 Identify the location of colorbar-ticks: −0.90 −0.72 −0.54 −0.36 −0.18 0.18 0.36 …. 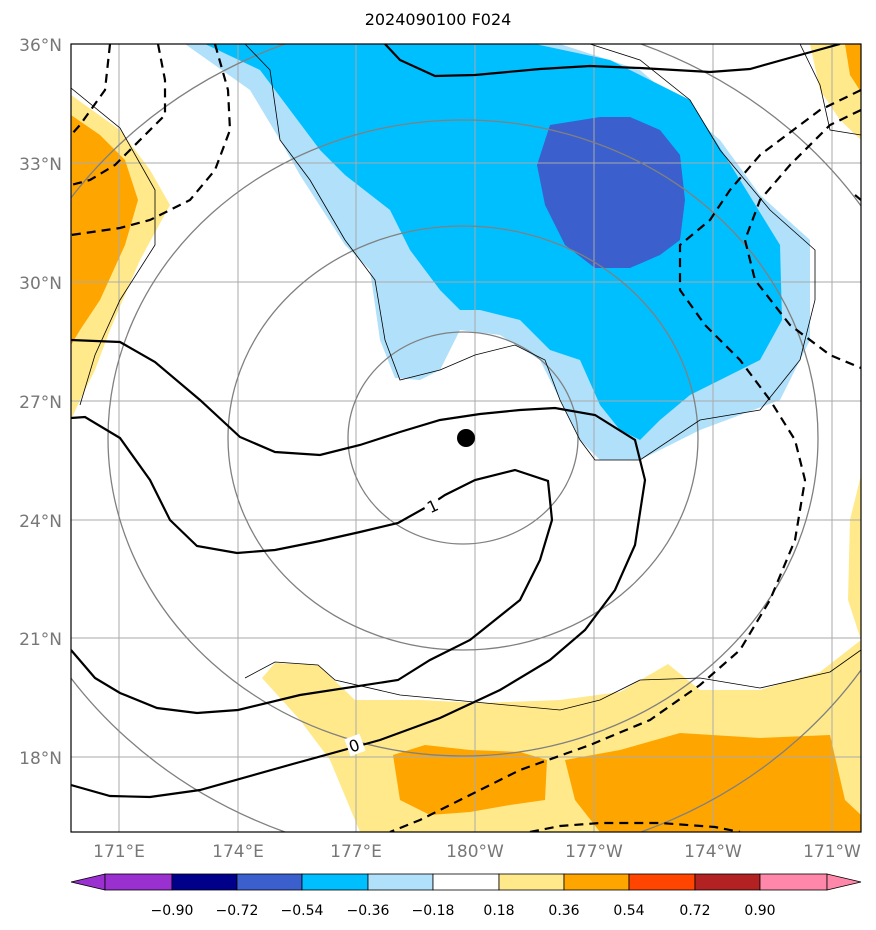
(463, 911).